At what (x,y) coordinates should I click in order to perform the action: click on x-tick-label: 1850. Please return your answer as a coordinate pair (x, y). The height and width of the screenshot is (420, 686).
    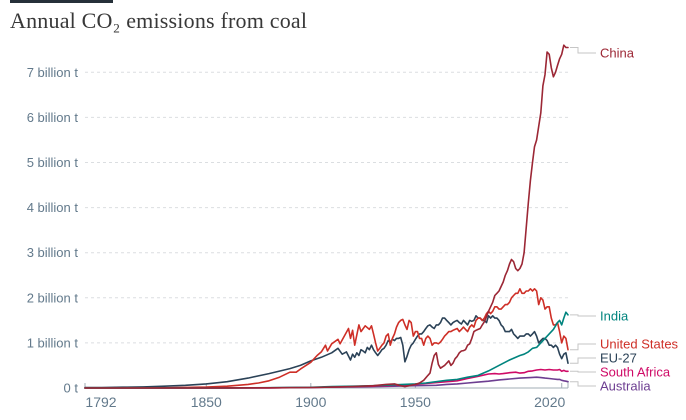
    Looking at the image, I should click on (206, 402).